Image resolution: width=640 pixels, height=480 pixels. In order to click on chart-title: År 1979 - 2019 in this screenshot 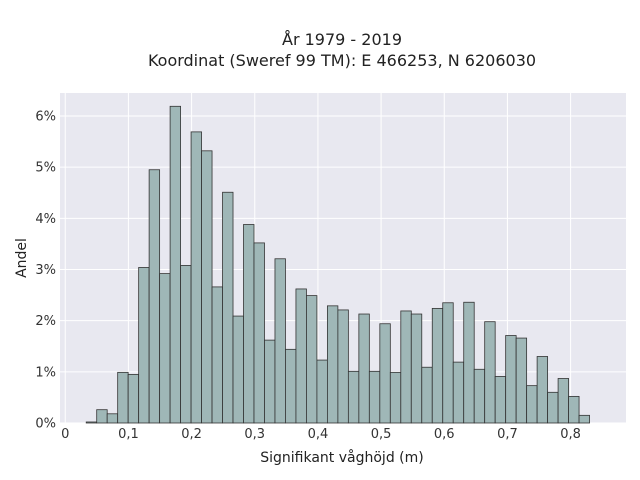, I will do `click(342, 39)`.